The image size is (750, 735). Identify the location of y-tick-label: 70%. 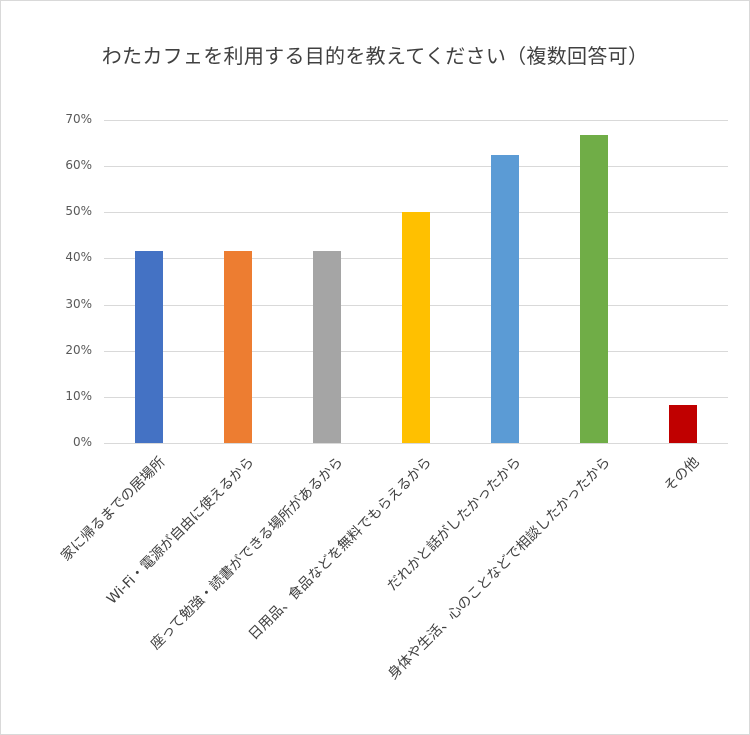
(78, 119).